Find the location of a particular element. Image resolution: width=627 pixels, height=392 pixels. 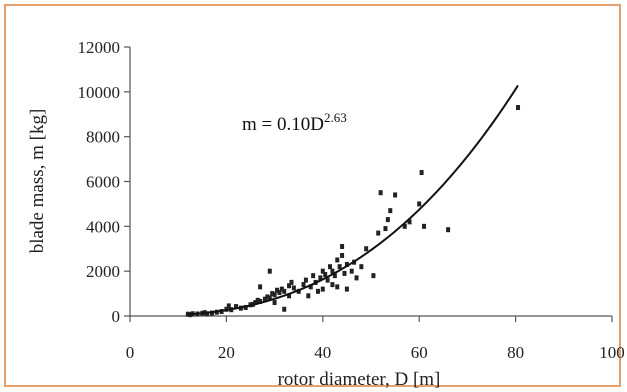

equation-annotation: m = 0.10D2.63 is located at coordinates (294, 122).